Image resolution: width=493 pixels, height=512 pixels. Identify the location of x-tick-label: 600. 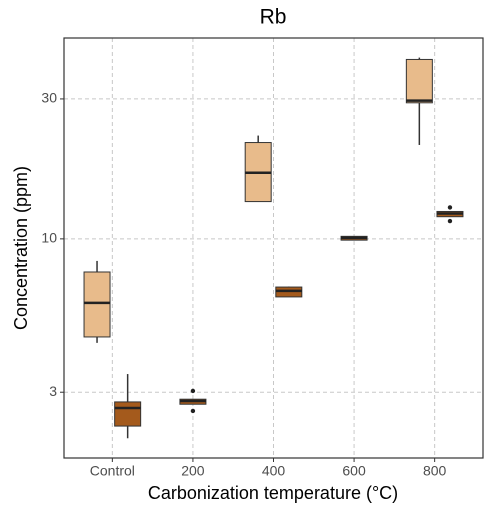
(354, 471).